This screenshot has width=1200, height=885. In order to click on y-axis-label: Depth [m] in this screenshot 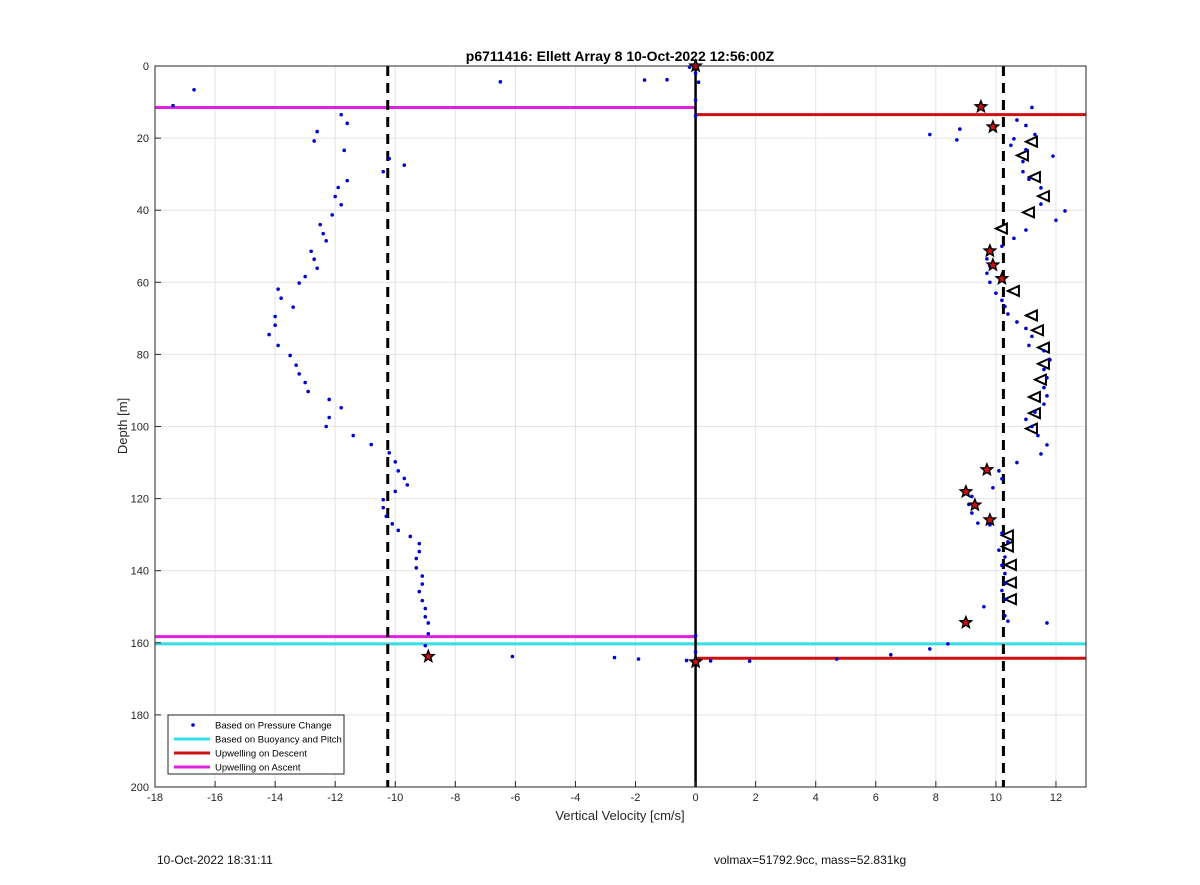, I will do `click(122, 426)`.